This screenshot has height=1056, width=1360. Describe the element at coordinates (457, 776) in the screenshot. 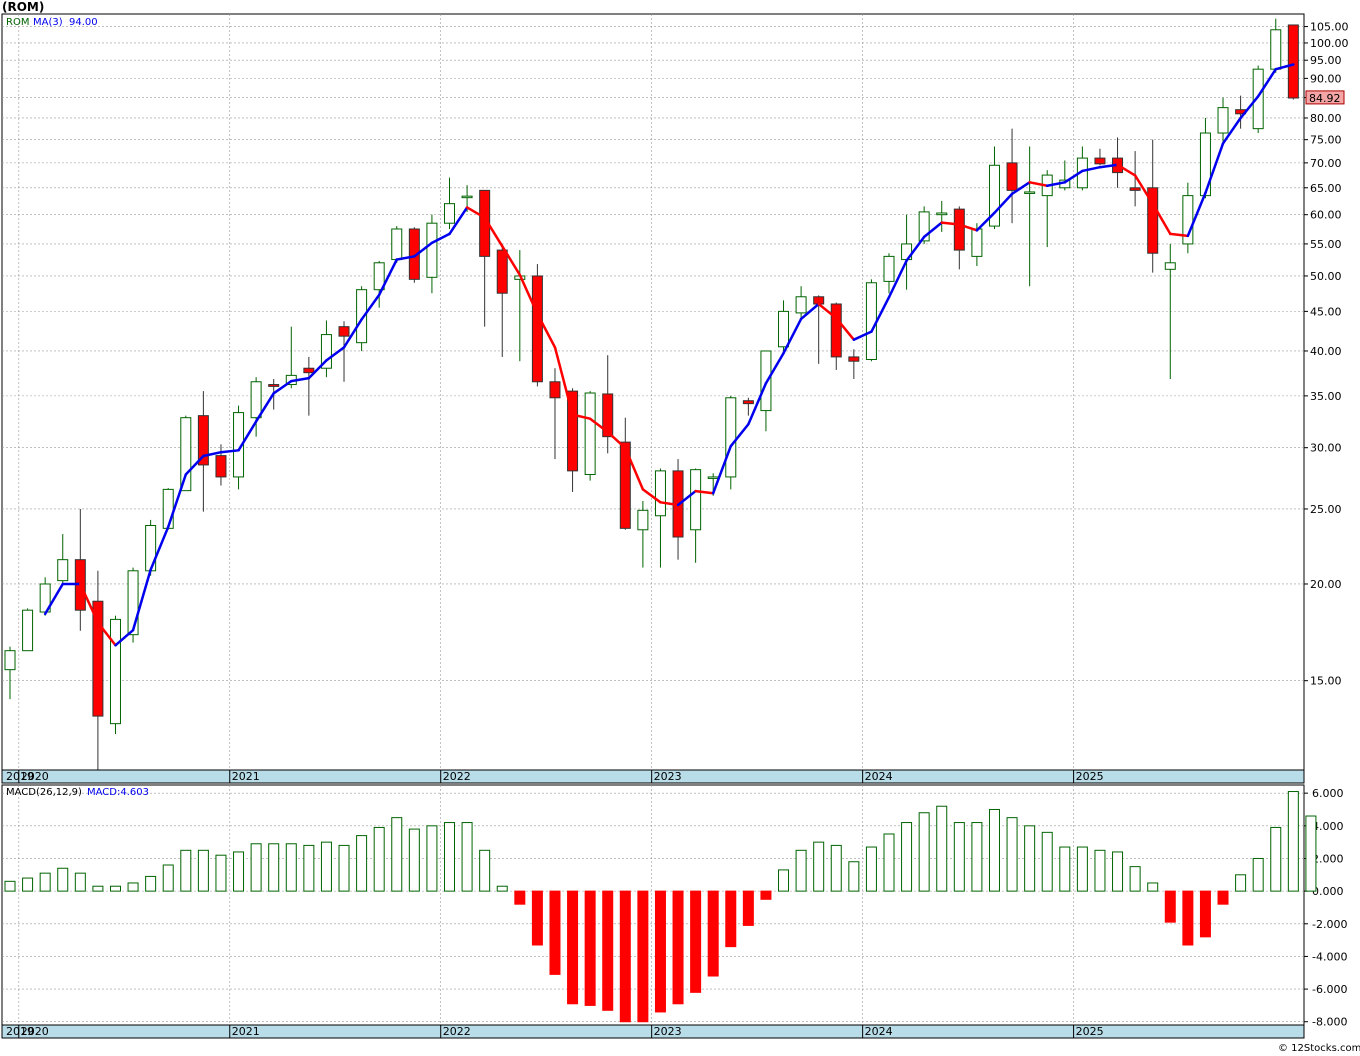

I see `year-label: 2022` at that location.